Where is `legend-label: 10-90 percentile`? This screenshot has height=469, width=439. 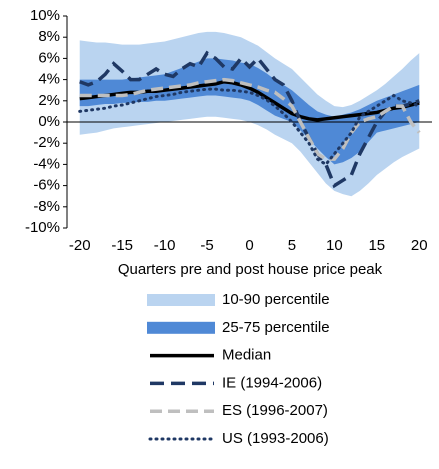
legend-label: 10-90 percentile is located at coordinates (276, 299).